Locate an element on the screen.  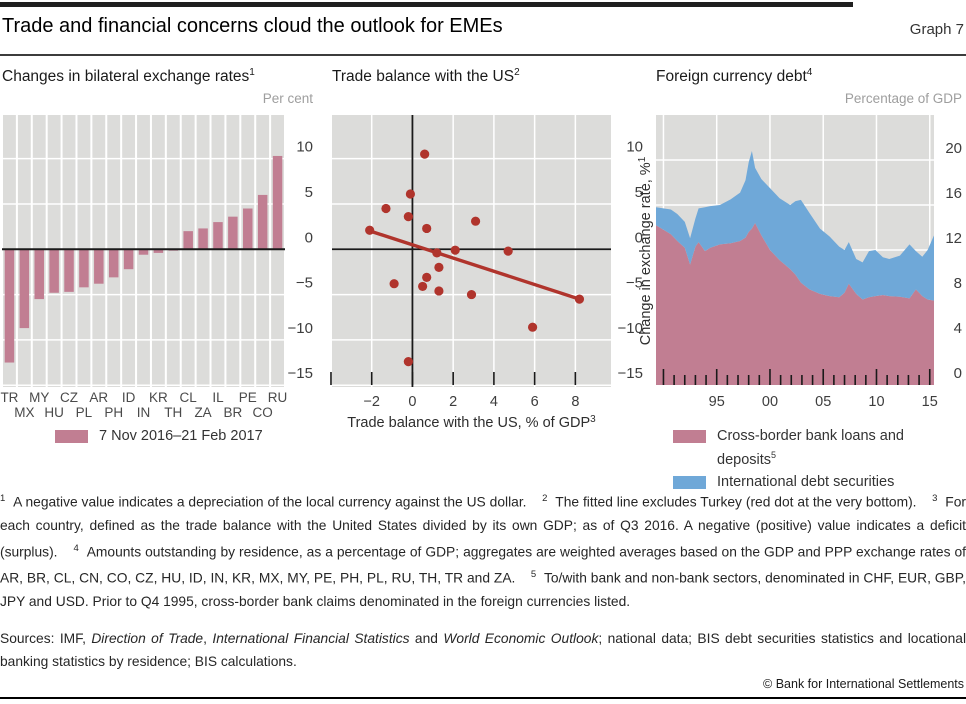
legend-label: 7 Nov 2016–21 Feb 2017 is located at coordinates (181, 436).